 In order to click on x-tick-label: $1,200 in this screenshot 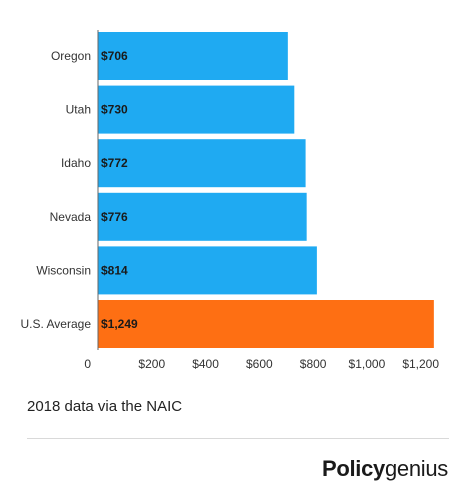, I will do `click(420, 364)`.